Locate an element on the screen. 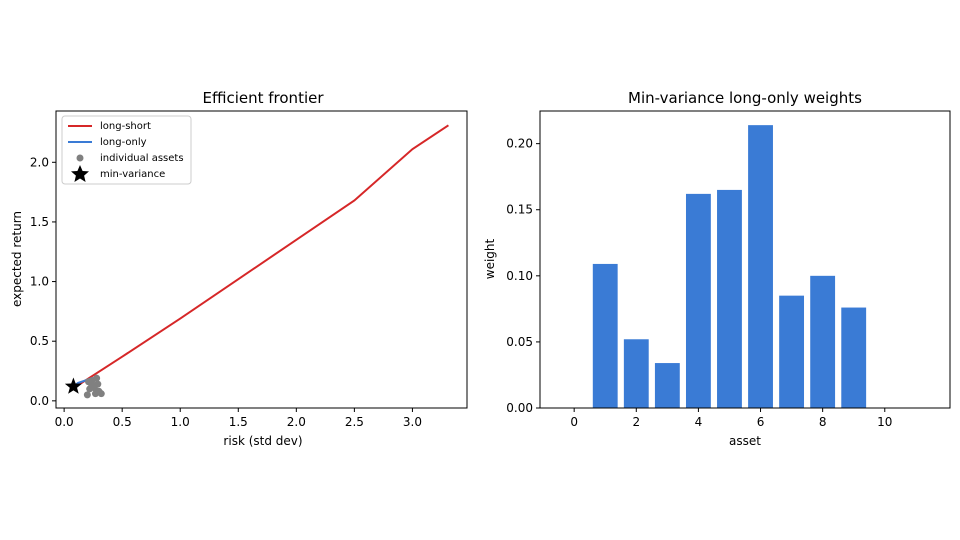  efficient-frontier-y-tick-label: 2.0 is located at coordinates (39, 162).